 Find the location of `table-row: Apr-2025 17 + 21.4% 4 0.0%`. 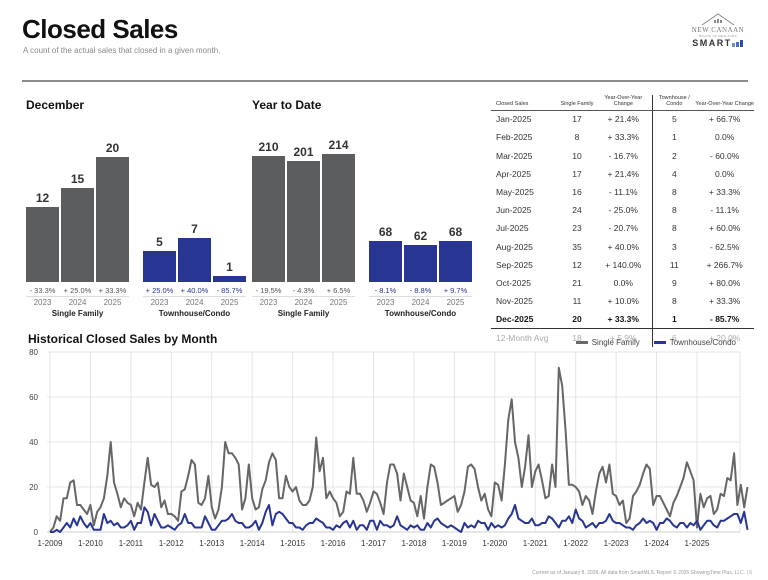

table-row: Apr-2025 17 + 21.4% 4 0.0% is located at coordinates (622, 173).